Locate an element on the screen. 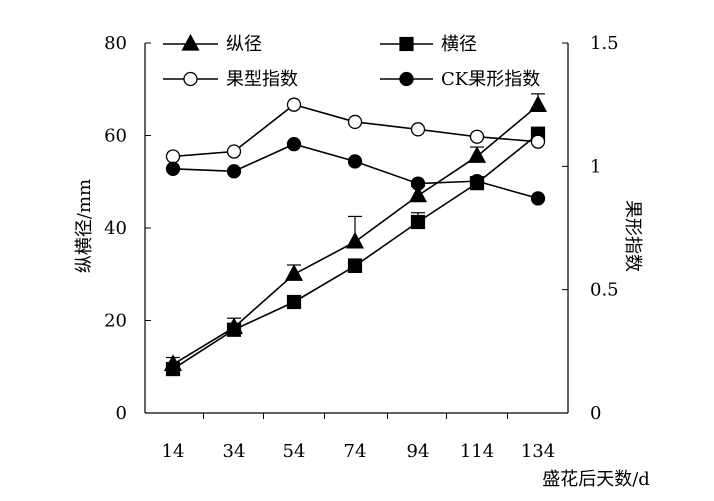 The height and width of the screenshot is (501, 714). x-tick-label: 34 is located at coordinates (234, 451).